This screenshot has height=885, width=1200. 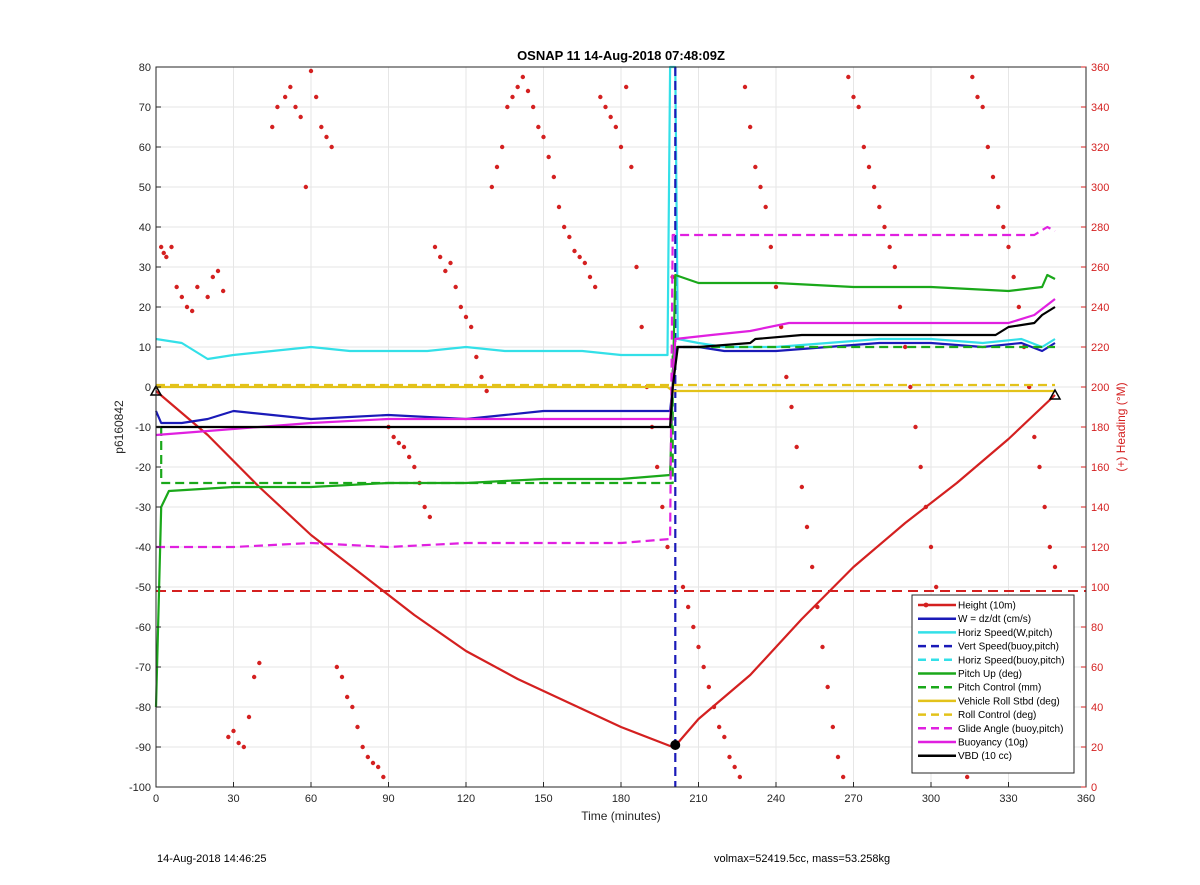 What do you see at coordinates (1055, 394) in the screenshot?
I see `triangle-marker` at bounding box center [1055, 394].